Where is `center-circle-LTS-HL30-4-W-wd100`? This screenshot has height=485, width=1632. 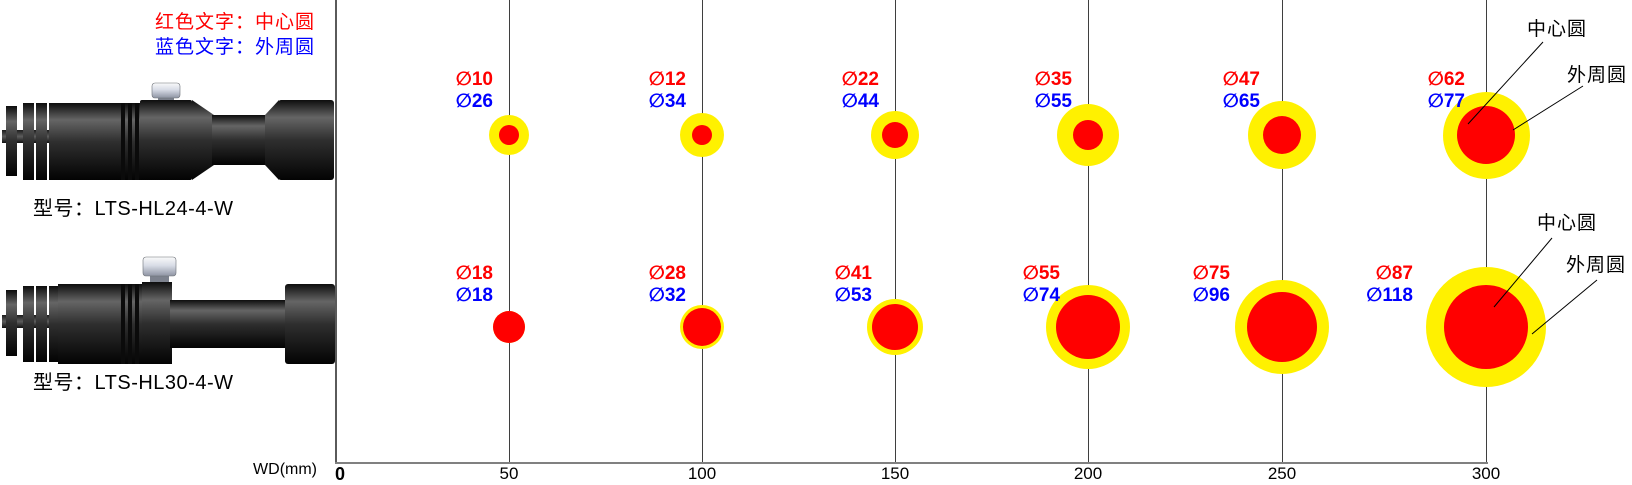 center-circle-LTS-HL30-4-W-wd100 is located at coordinates (702, 327).